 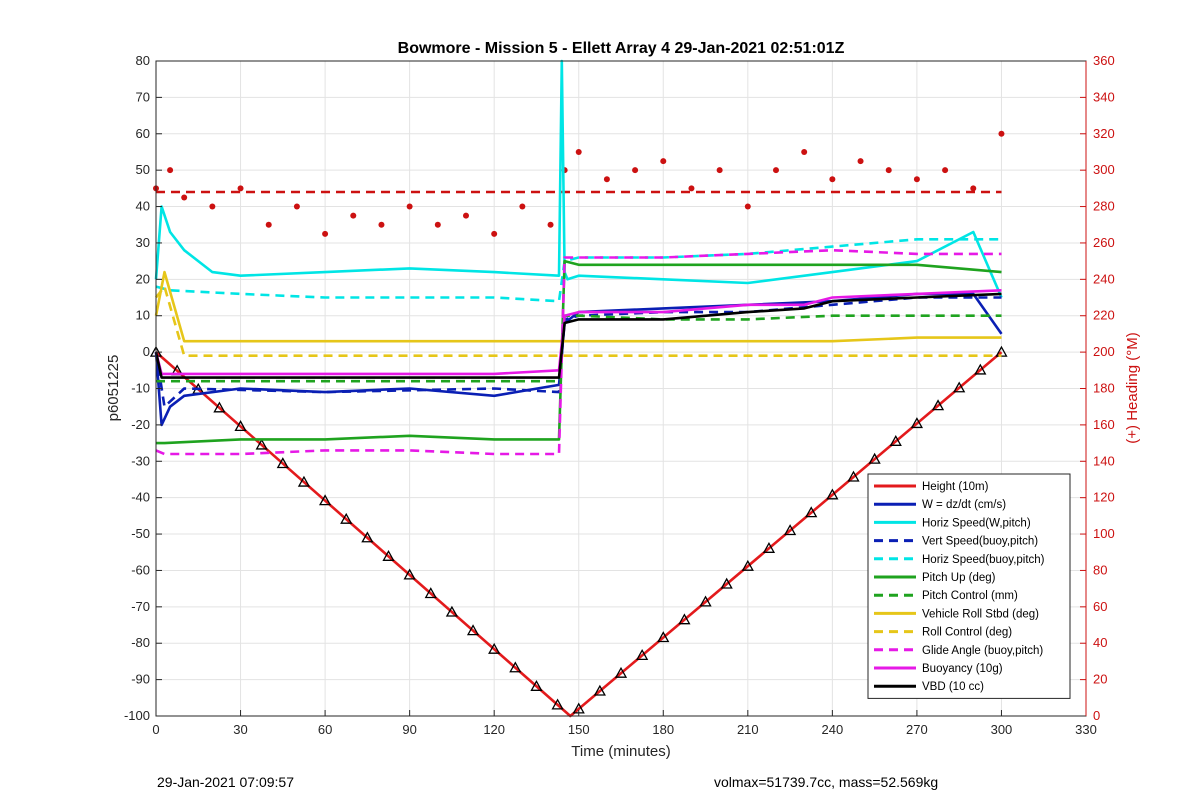 I want to click on y-right-tick-label: 80, so click(x=1100, y=569).